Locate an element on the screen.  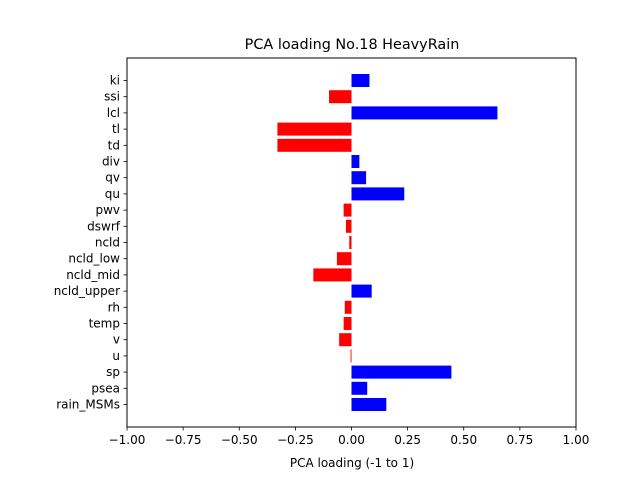
bar-v is located at coordinates (345, 340).